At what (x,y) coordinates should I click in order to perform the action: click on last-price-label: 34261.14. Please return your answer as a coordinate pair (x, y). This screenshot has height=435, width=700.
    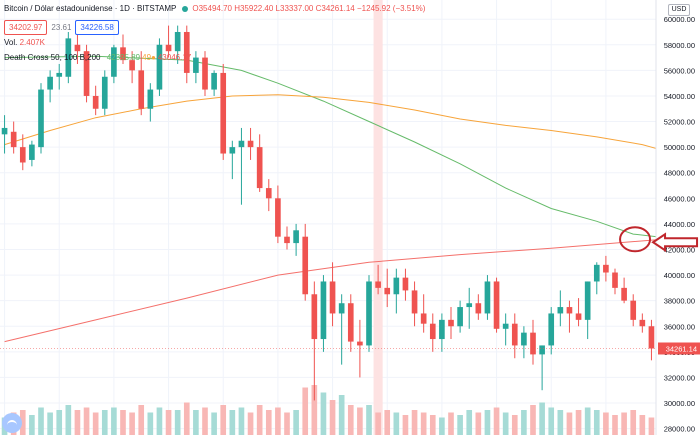
    Looking at the image, I should click on (681, 348).